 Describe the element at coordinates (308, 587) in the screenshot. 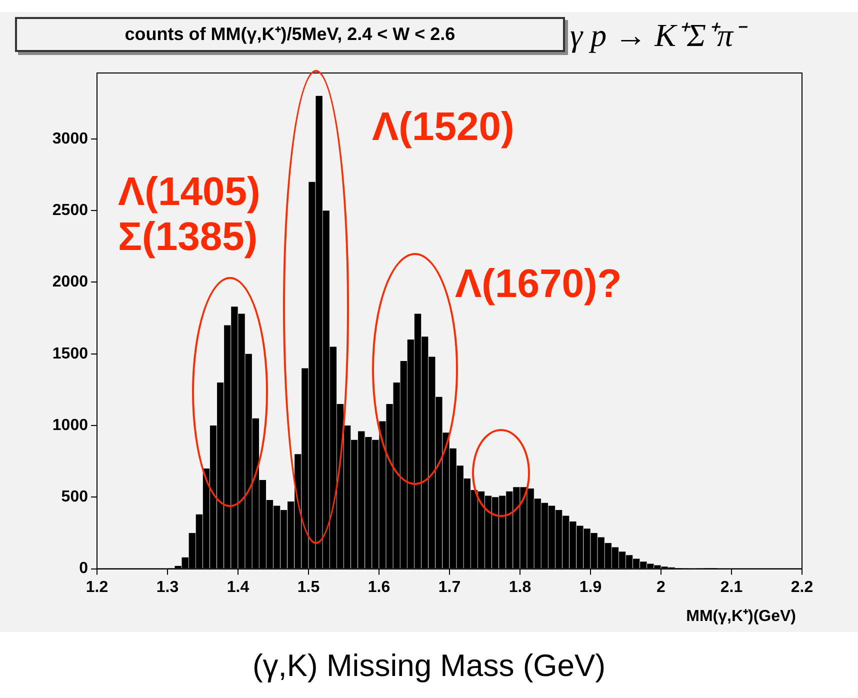

I see `x-tick-label: 1.5` at that location.